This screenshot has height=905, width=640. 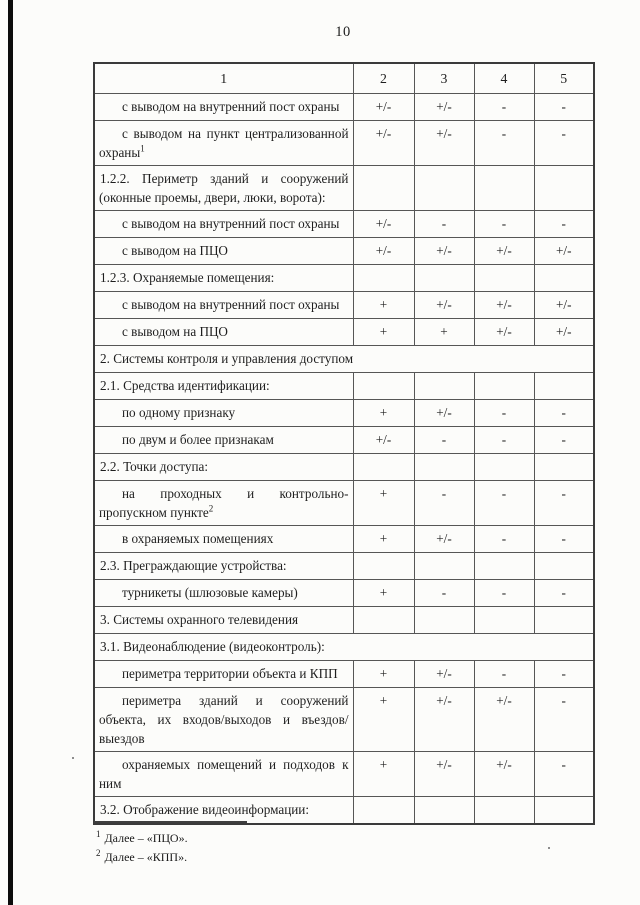 What do you see at coordinates (564, 78) in the screenshot?
I see `column-header: 5` at bounding box center [564, 78].